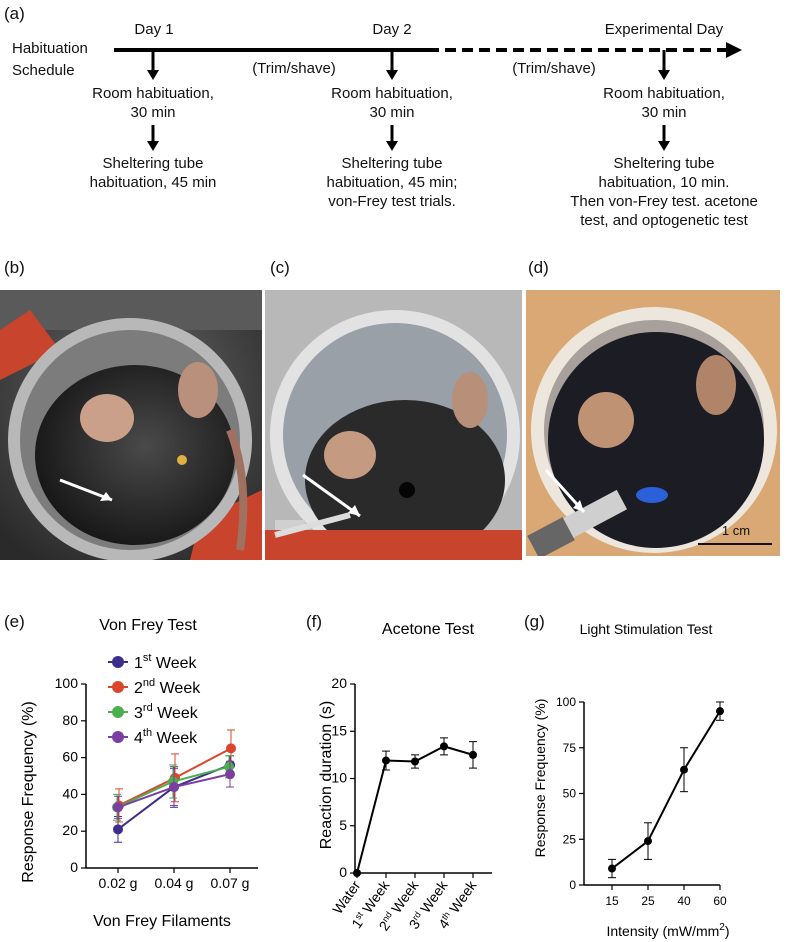 The width and height of the screenshot is (798, 942). What do you see at coordinates (339, 778) in the screenshot?
I see `y-tick-label: 10` at bounding box center [339, 778].